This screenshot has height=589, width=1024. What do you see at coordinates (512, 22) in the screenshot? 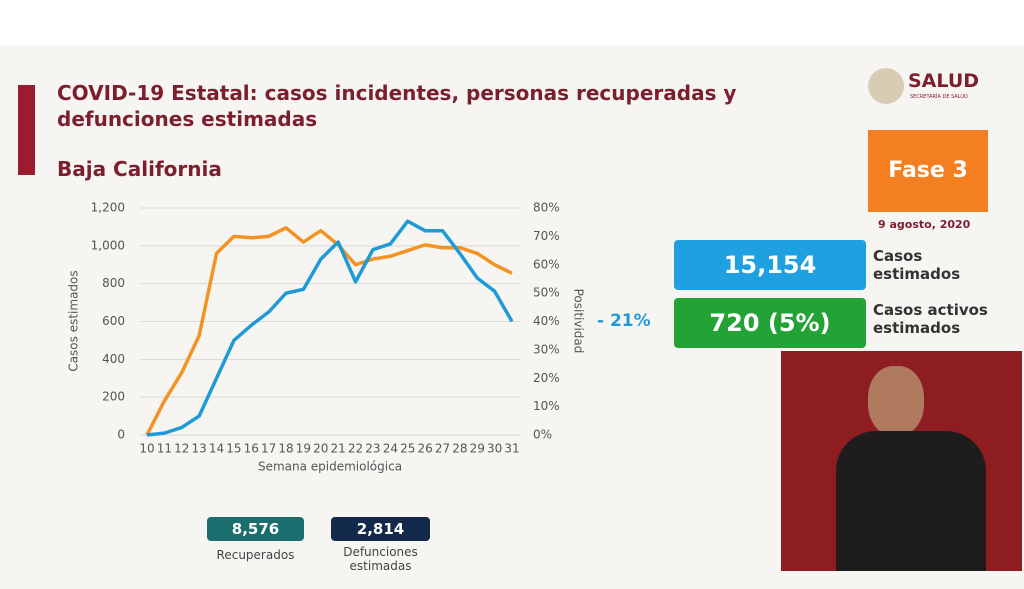
I see `top-bar` at bounding box center [512, 22].